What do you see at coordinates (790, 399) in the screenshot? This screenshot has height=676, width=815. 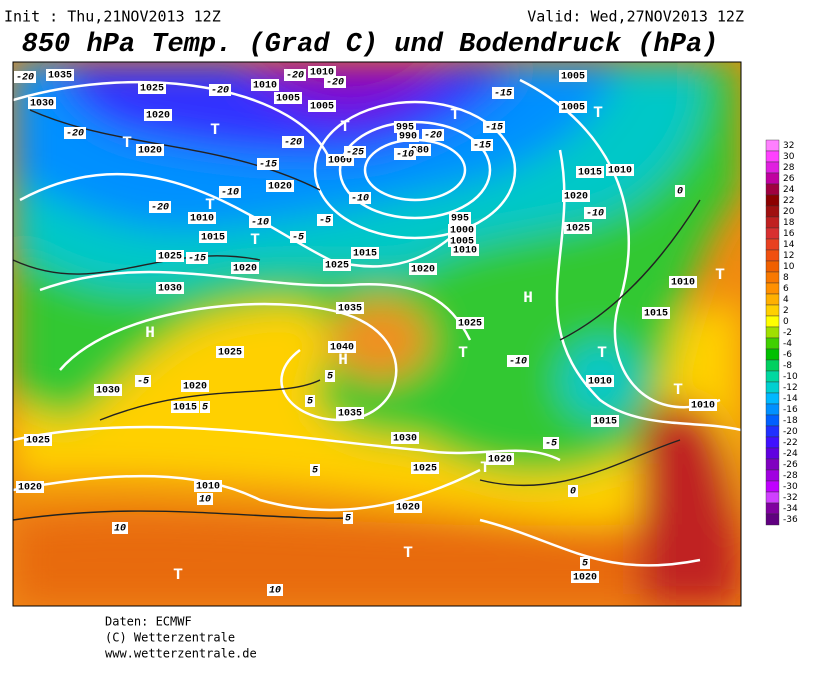 I see `colorbar-label: -14` at bounding box center [790, 399].